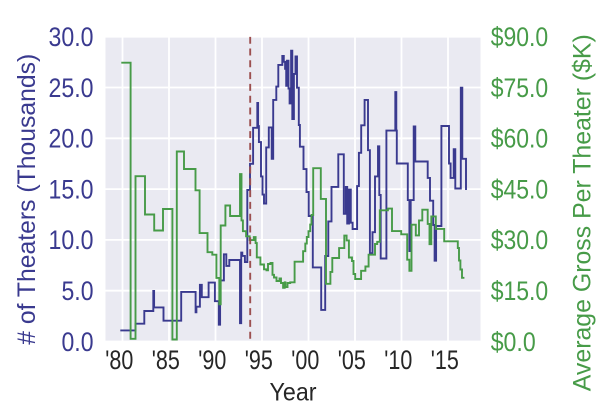  What do you see at coordinates (78, 291) in the screenshot?
I see `svg-text: 5.0` at bounding box center [78, 291].